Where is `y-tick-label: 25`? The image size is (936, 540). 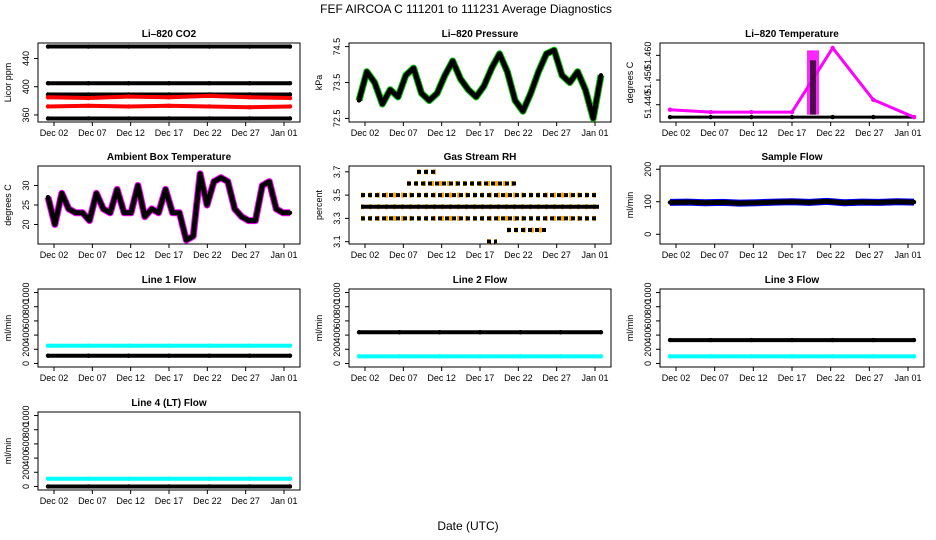 y-tick-label: 25 is located at coordinates (26, 205).